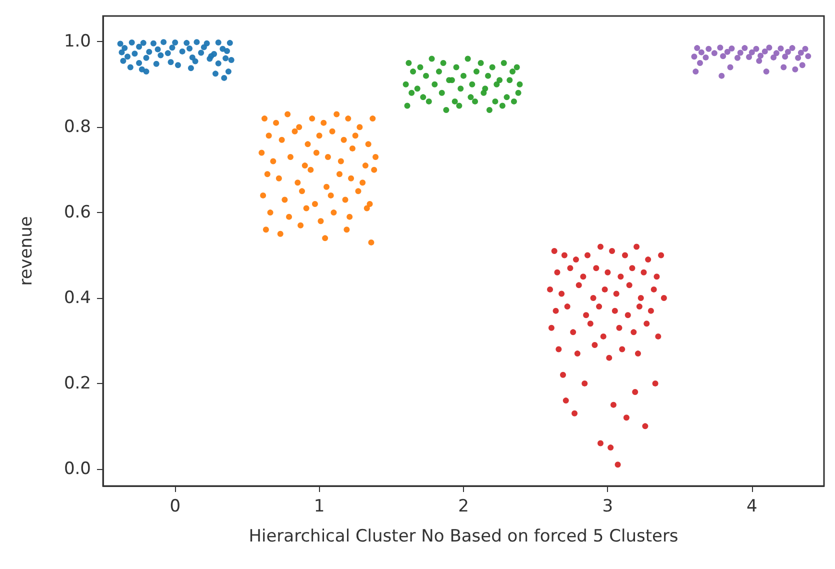 Image resolution: width=835 pixels, height=569 pixels. Describe the element at coordinates (77, 212) in the screenshot. I see `y-tick-label: 0.6` at that location.